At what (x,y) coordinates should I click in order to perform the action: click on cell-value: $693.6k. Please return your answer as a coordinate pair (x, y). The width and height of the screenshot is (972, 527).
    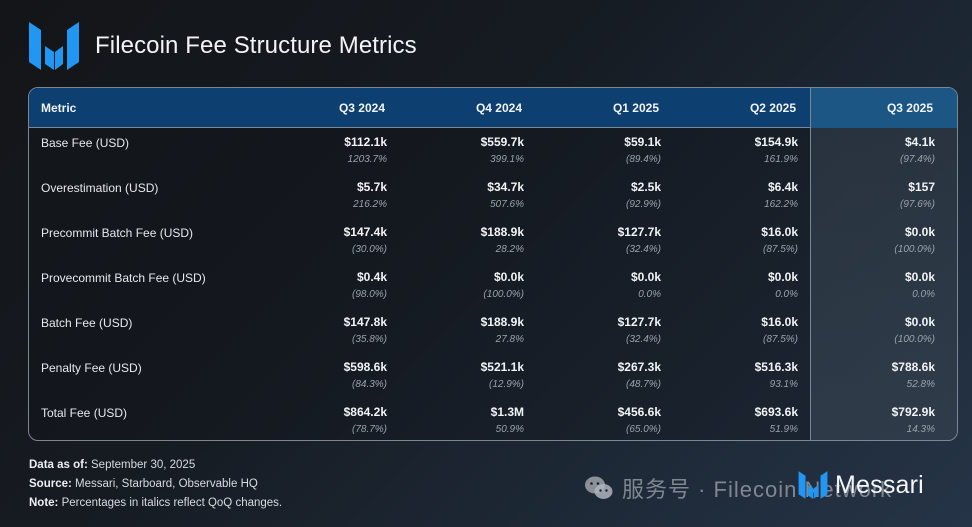
    Looking at the image, I should click on (776, 412).